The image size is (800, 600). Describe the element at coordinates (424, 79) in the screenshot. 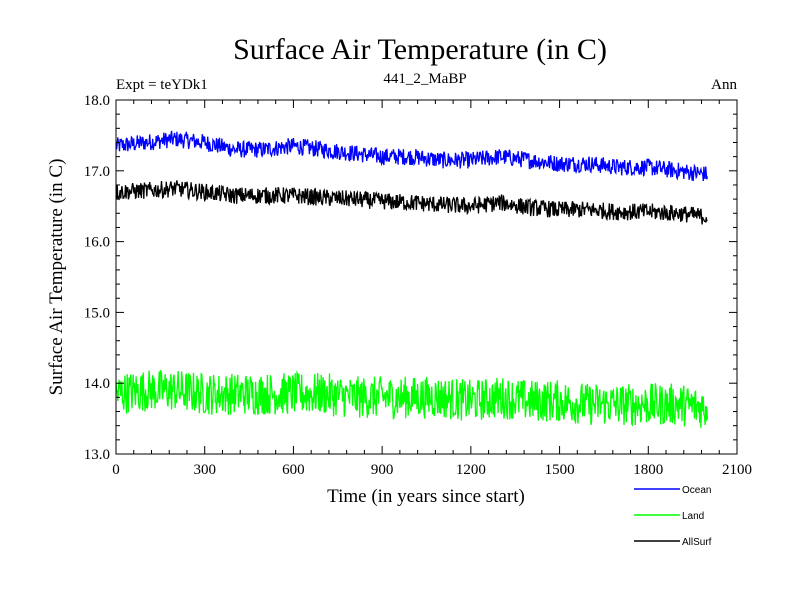

I see `chart-subtitle: 441_2_MaBP` at that location.